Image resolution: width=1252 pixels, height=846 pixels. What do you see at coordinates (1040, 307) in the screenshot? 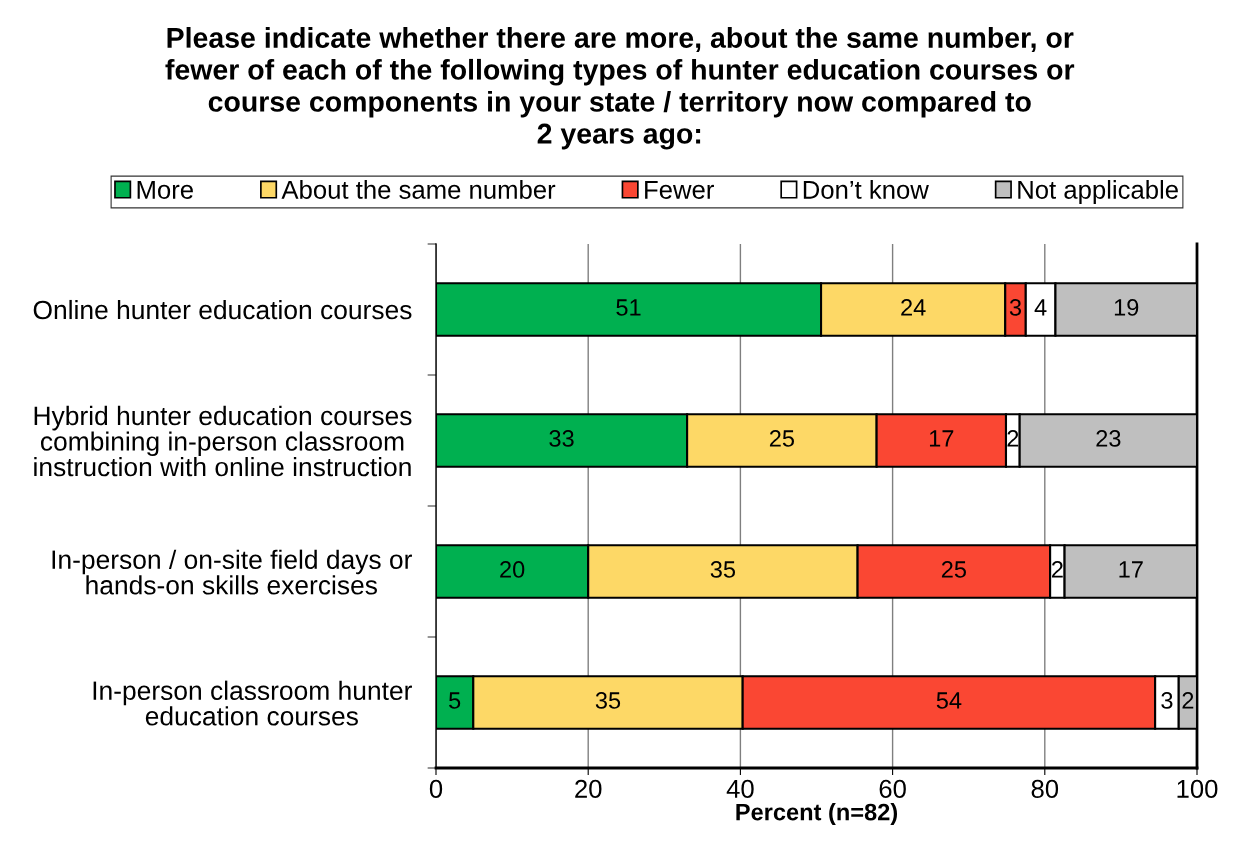
I see `data-label: 4` at bounding box center [1040, 307].